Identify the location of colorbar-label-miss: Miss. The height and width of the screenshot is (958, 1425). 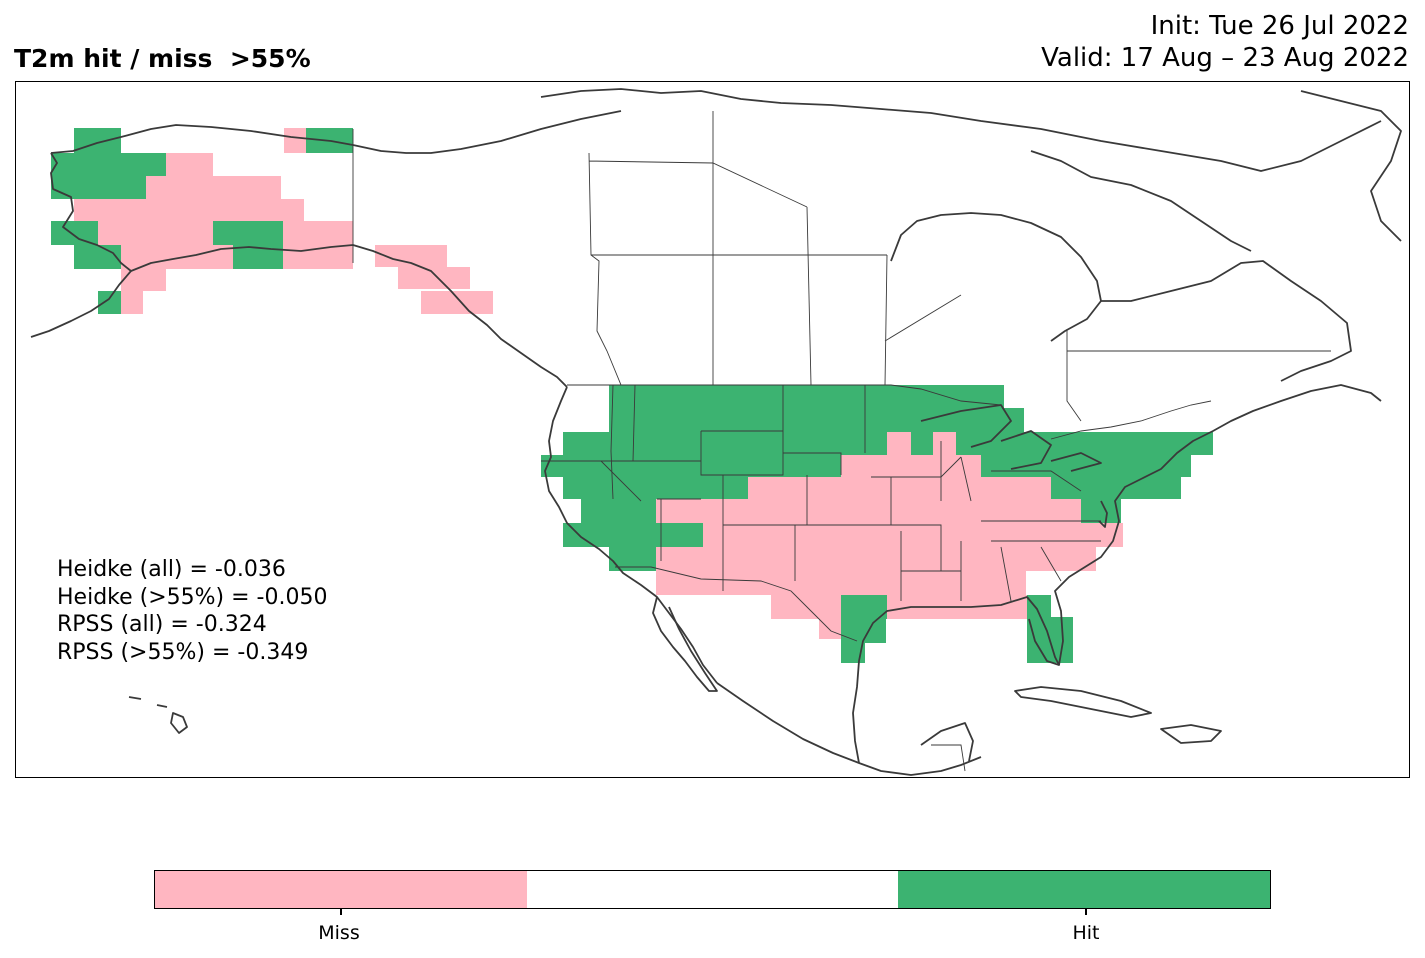
(339, 933).